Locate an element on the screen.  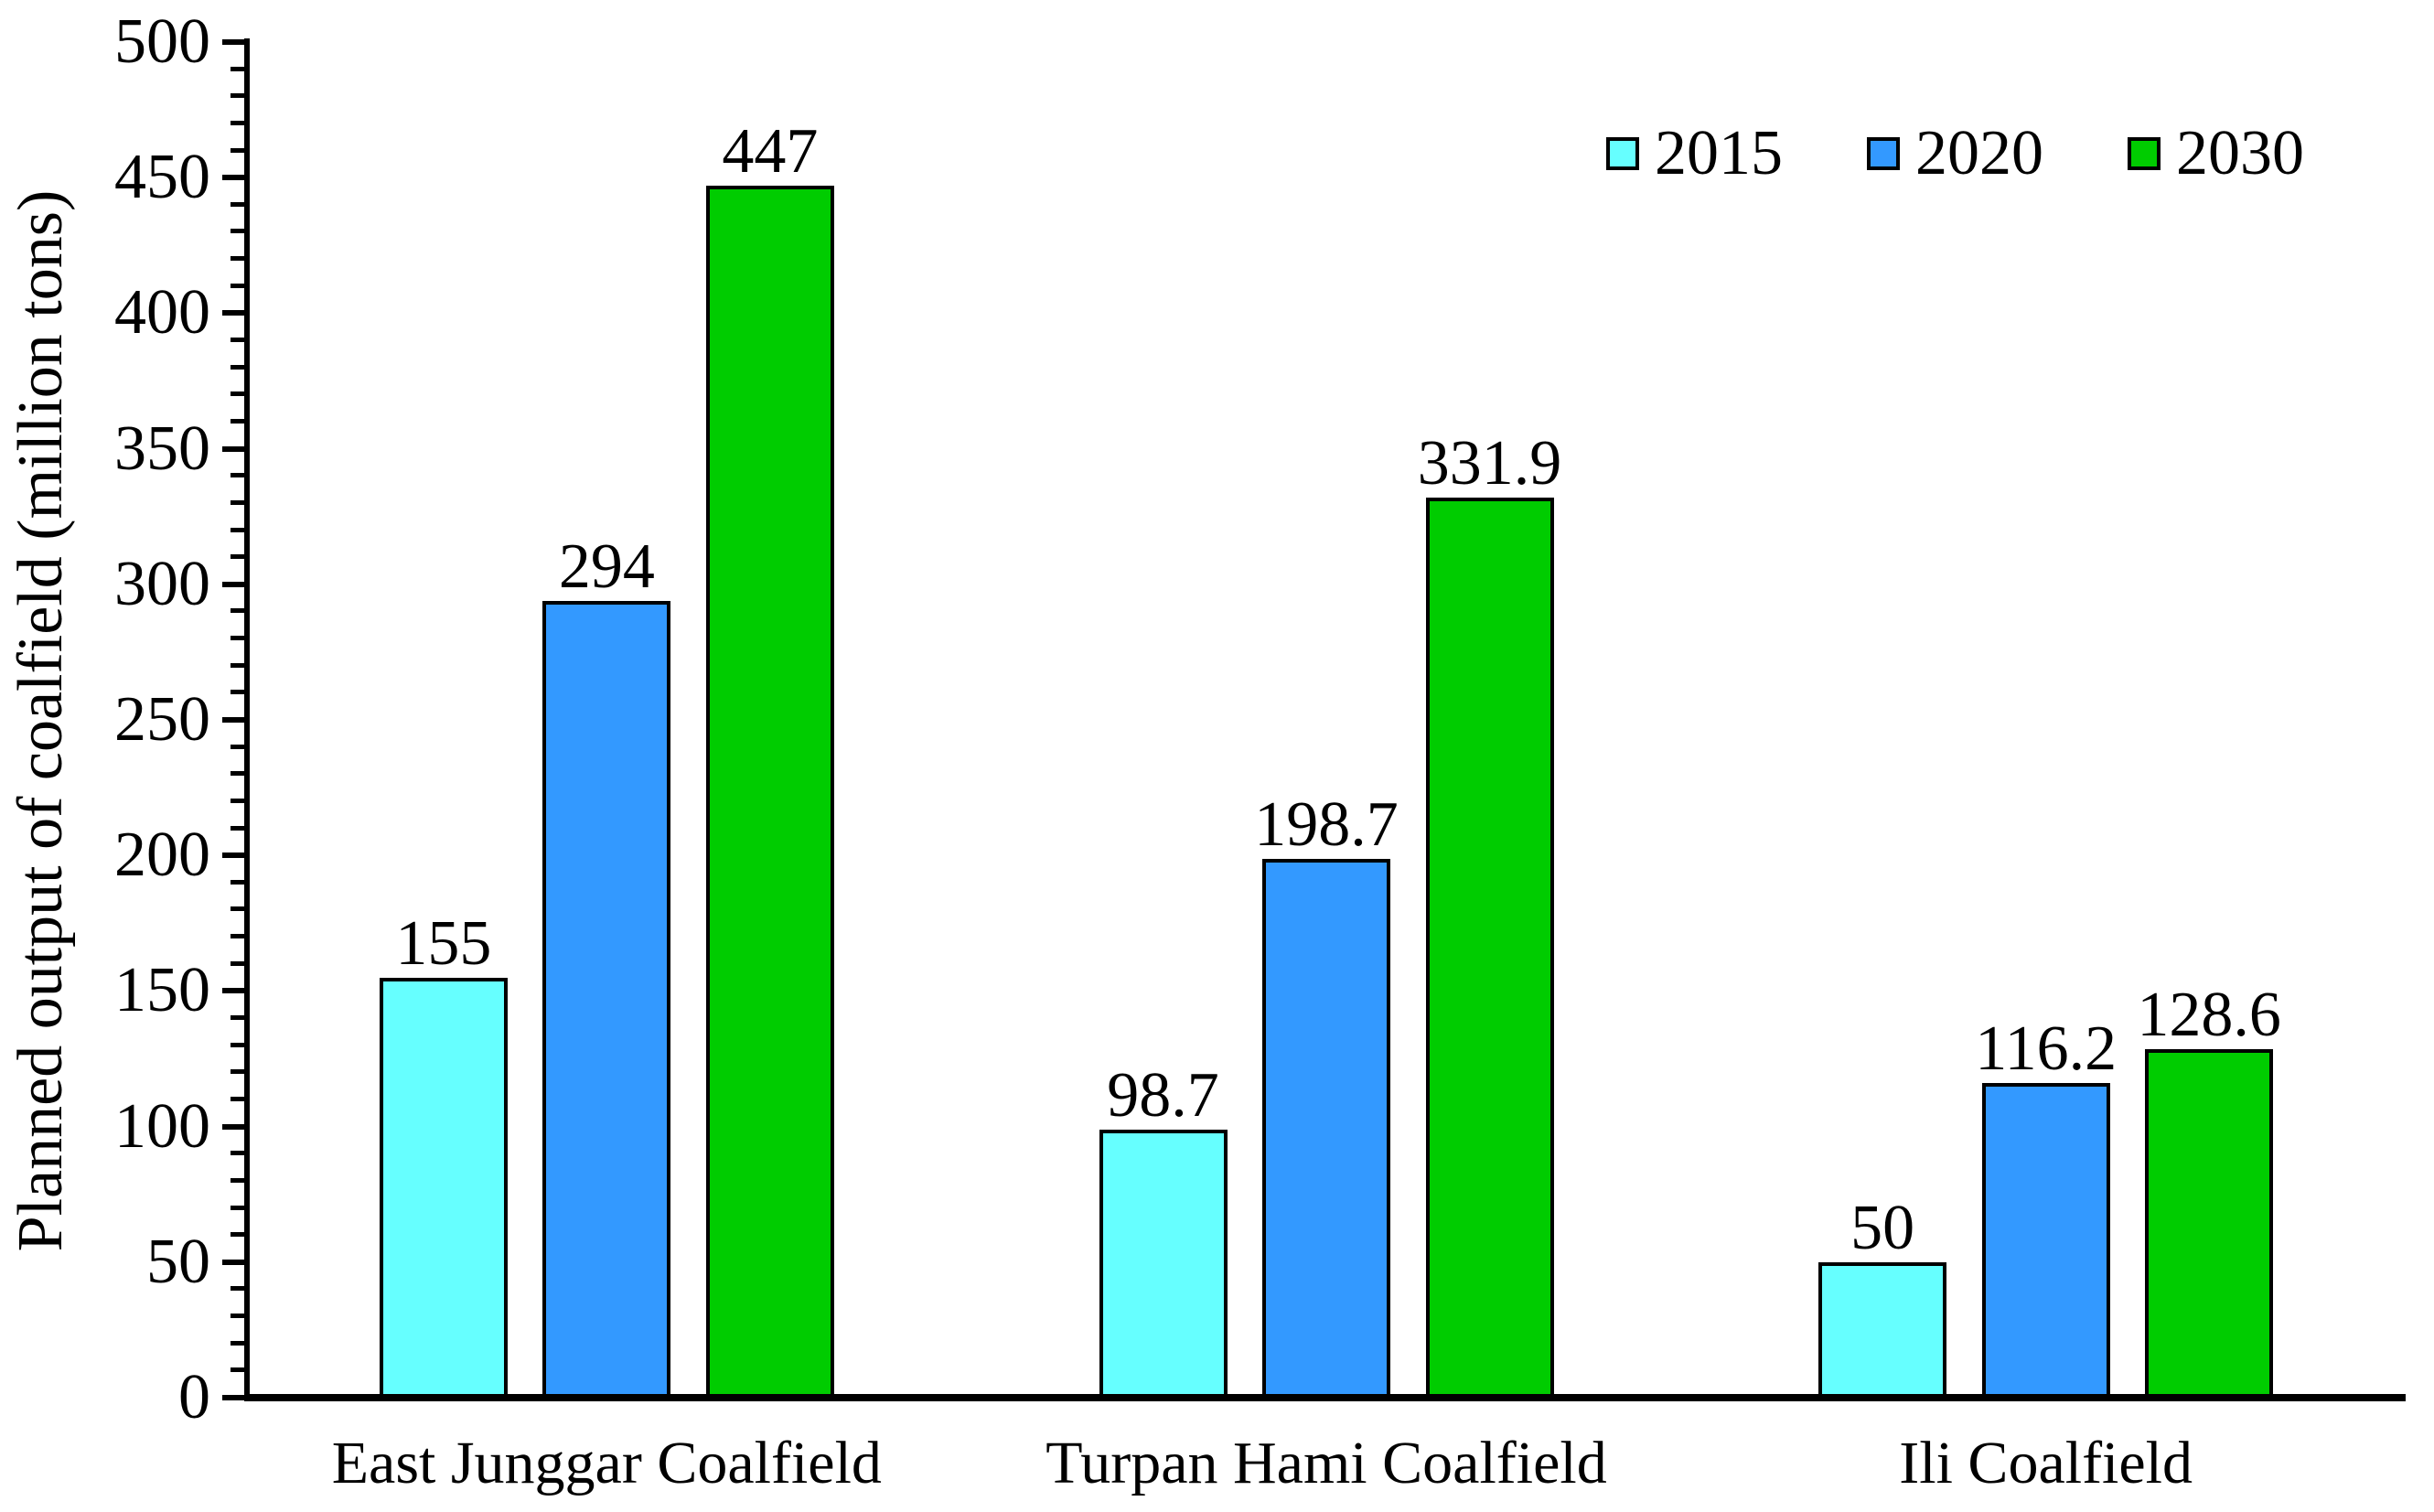
legend-item-2015: 2015 is located at coordinates (1694, 154).